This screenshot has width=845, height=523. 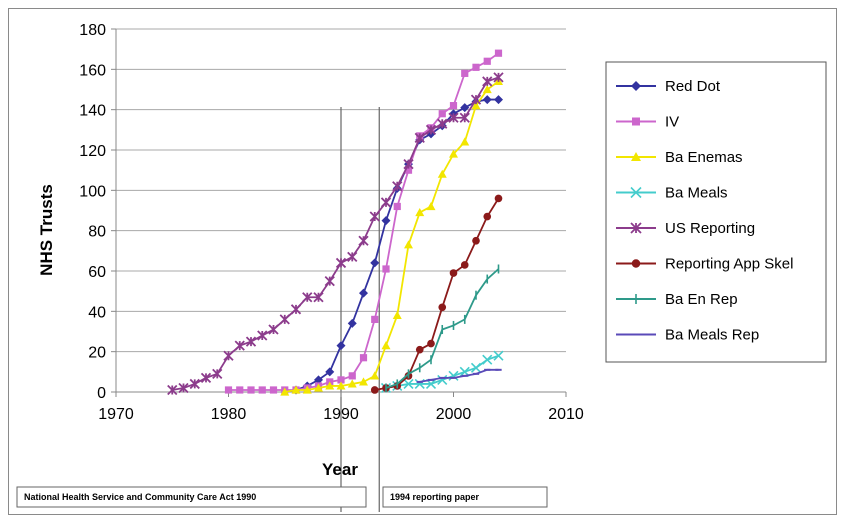 I want to click on series-red-dot, so click(x=397, y=245).